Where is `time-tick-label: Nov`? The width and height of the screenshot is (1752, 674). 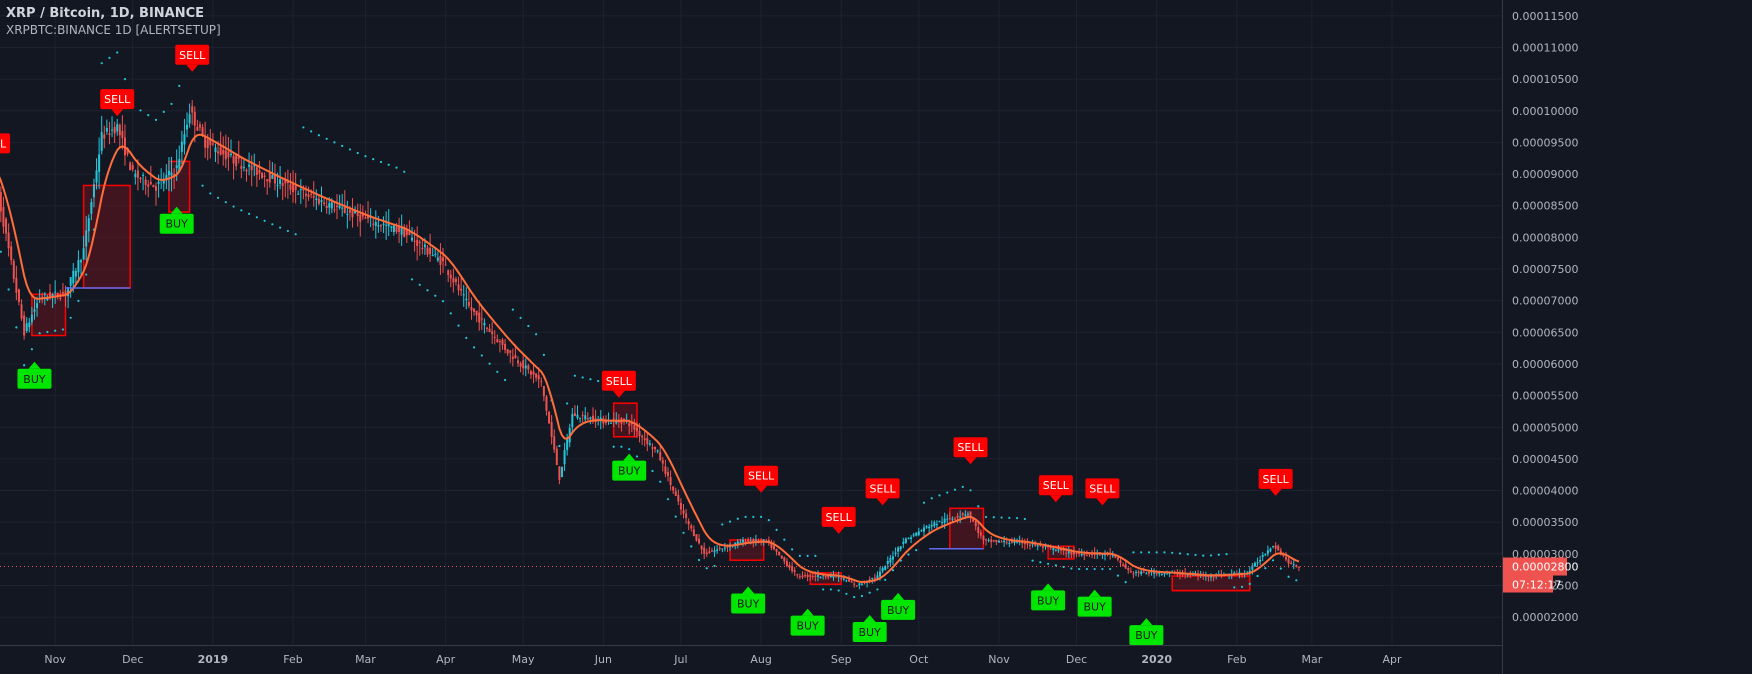 time-tick-label: Nov is located at coordinates (55, 659).